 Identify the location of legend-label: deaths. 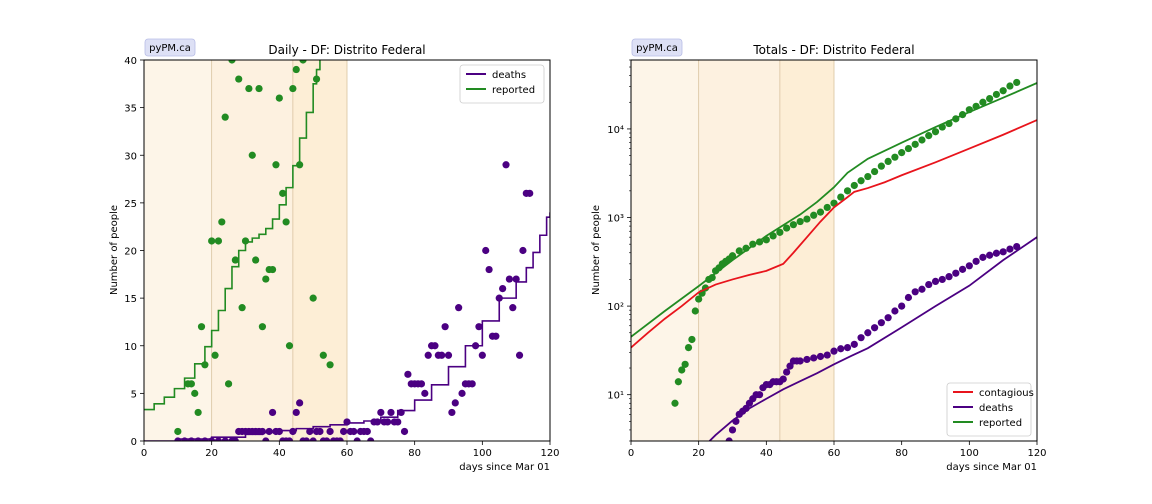
(996, 408).